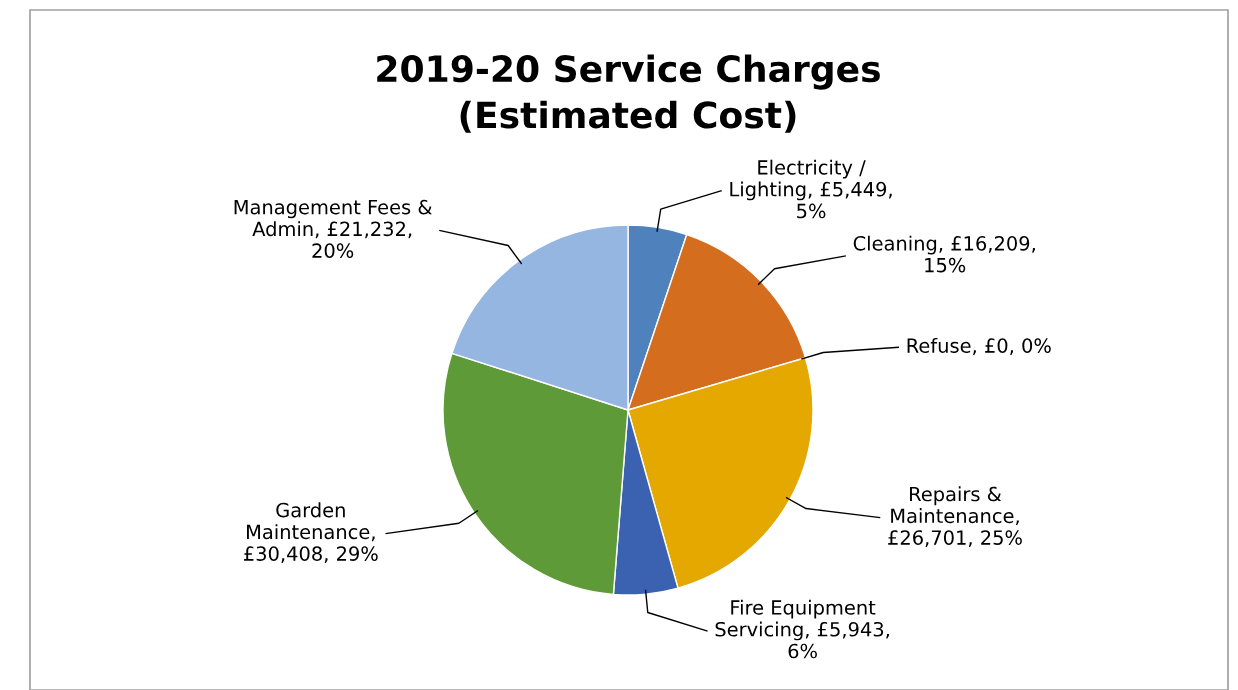 The width and height of the screenshot is (1238, 690). What do you see at coordinates (944, 254) in the screenshot?
I see `slice-label: Cleaning, £16,209, 15%` at bounding box center [944, 254].